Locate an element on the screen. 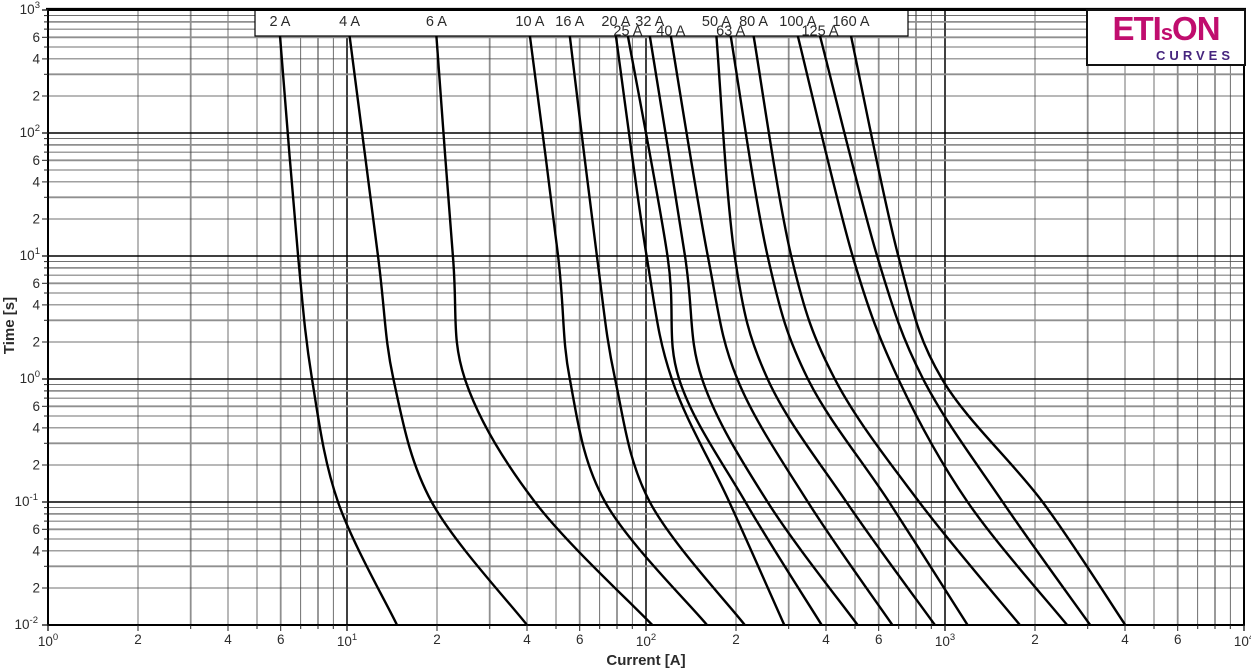 The image size is (1251, 671). curve-10A is located at coordinates (618, 330).